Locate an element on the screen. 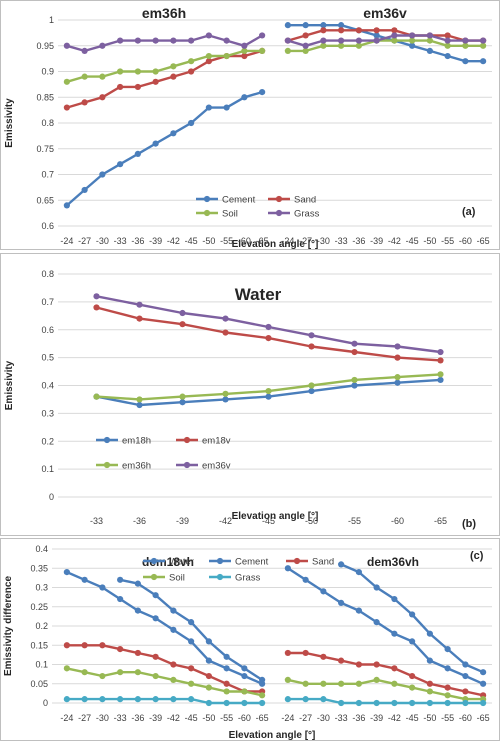 This screenshot has width=500, height=741. series-grass is located at coordinates (385, 701).